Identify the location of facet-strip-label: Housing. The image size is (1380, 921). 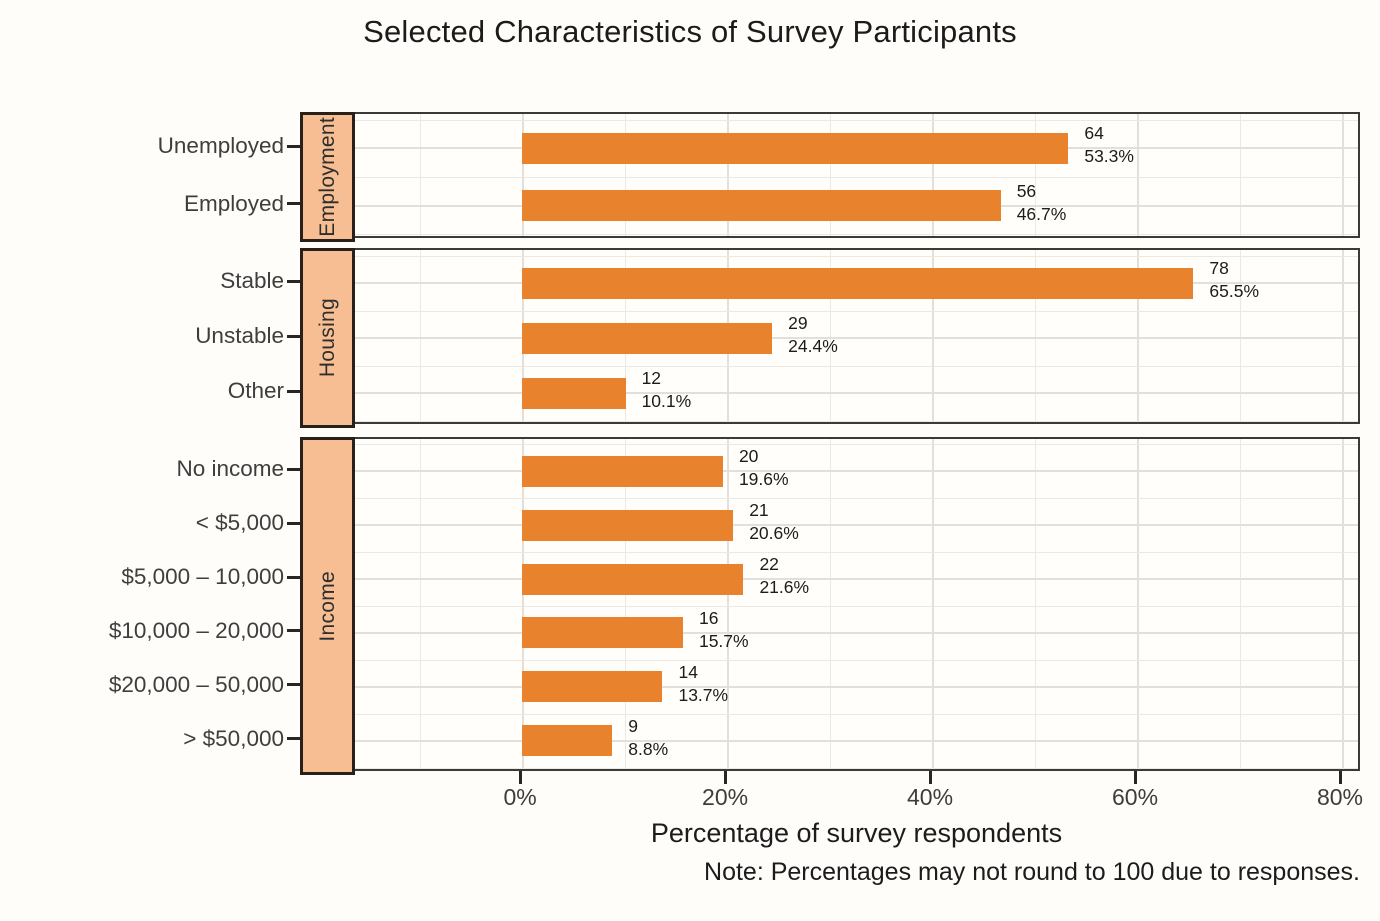
(327, 338).